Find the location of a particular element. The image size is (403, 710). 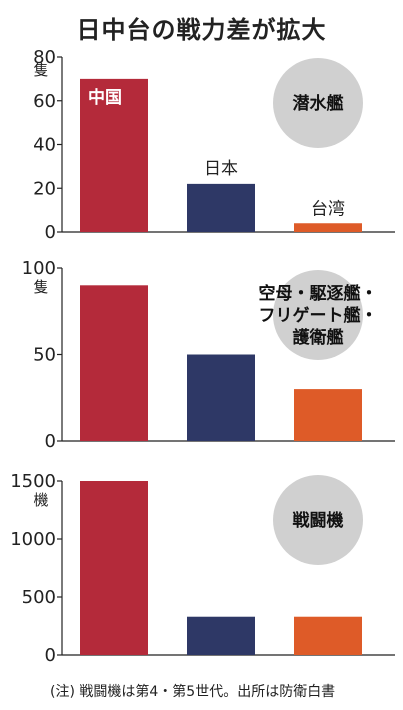

y-tick-label: 40 is located at coordinates (44, 145).